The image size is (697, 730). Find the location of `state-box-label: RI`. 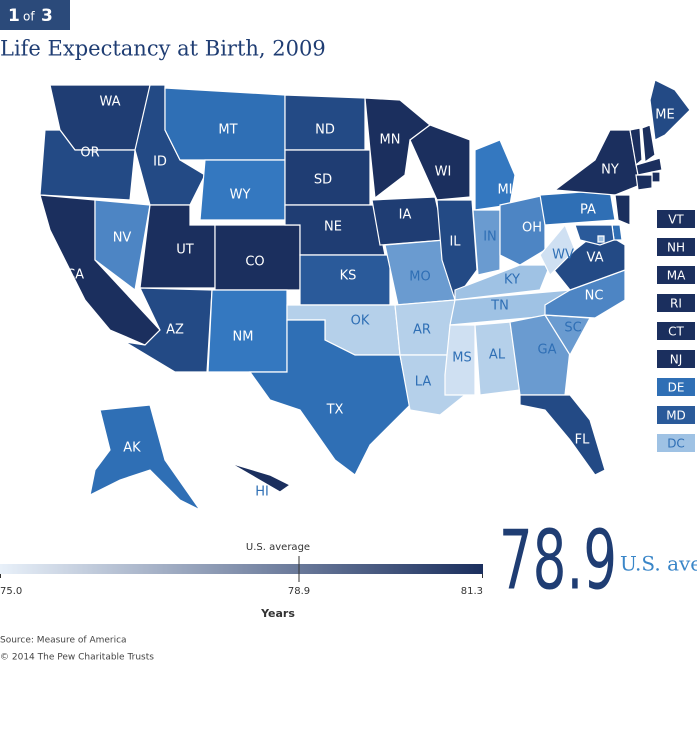

state-box-label: RI is located at coordinates (676, 304).